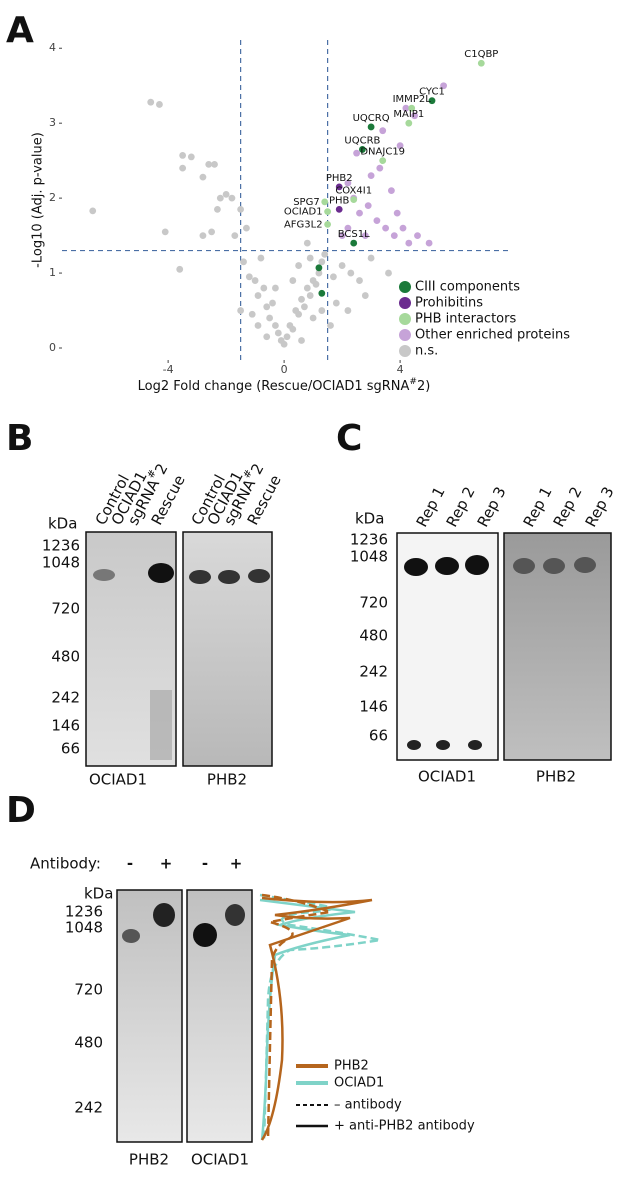  What do you see at coordinates (404, 1126) in the screenshot?
I see `legend-label: + anti-PHB2 antibody` at bounding box center [404, 1126].